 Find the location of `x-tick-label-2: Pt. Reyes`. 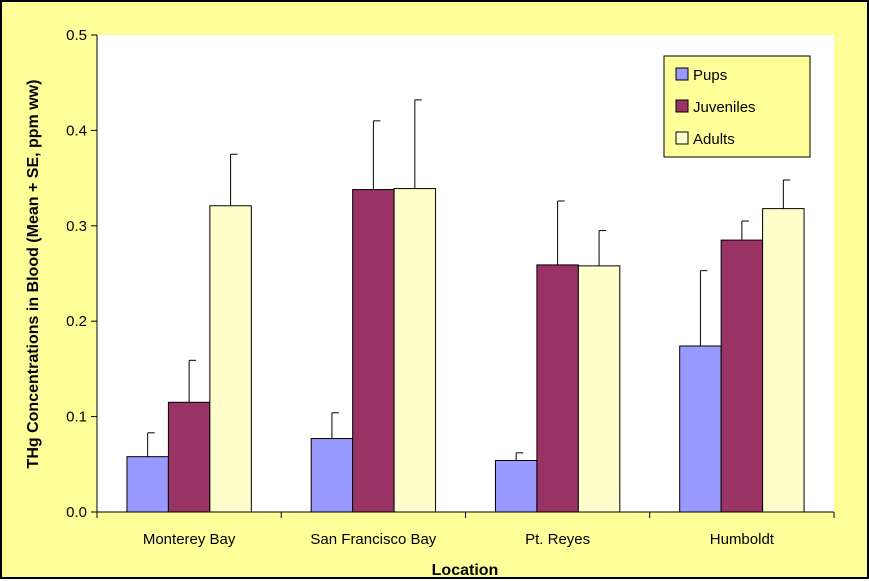

x-tick-label-2: Pt. Reyes is located at coordinates (557, 539).